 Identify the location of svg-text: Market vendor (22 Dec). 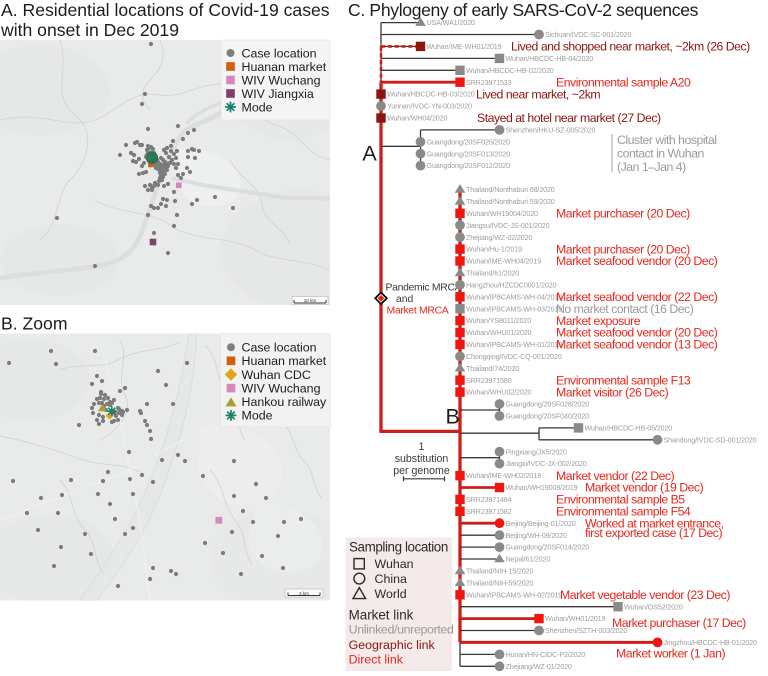
(615, 476).